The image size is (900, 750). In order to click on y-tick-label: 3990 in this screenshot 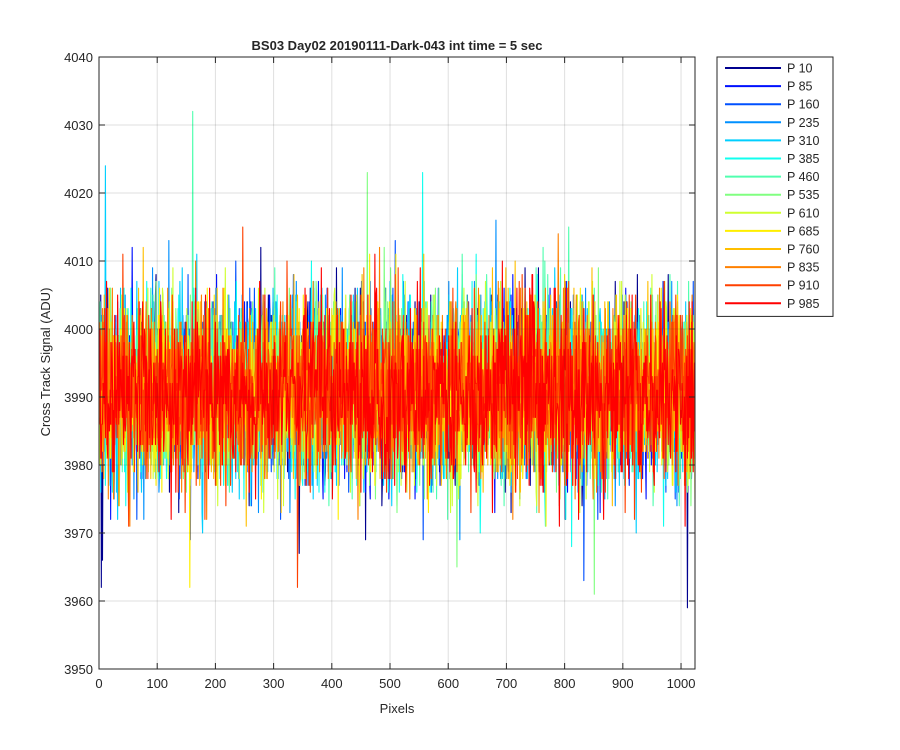, I will do `click(78, 397)`.